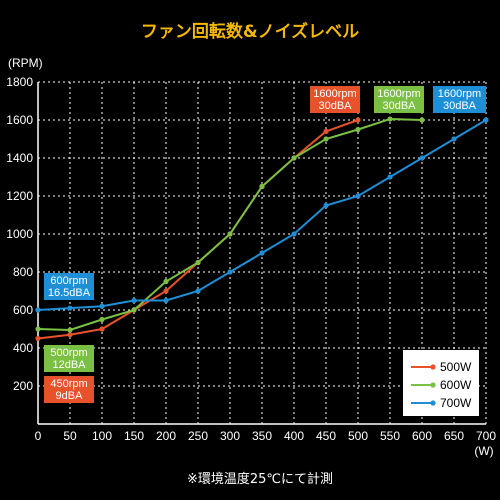 Image resolution: width=500 pixels, height=500 pixels. I want to click on annotation-text: 9dBA, so click(70, 396).